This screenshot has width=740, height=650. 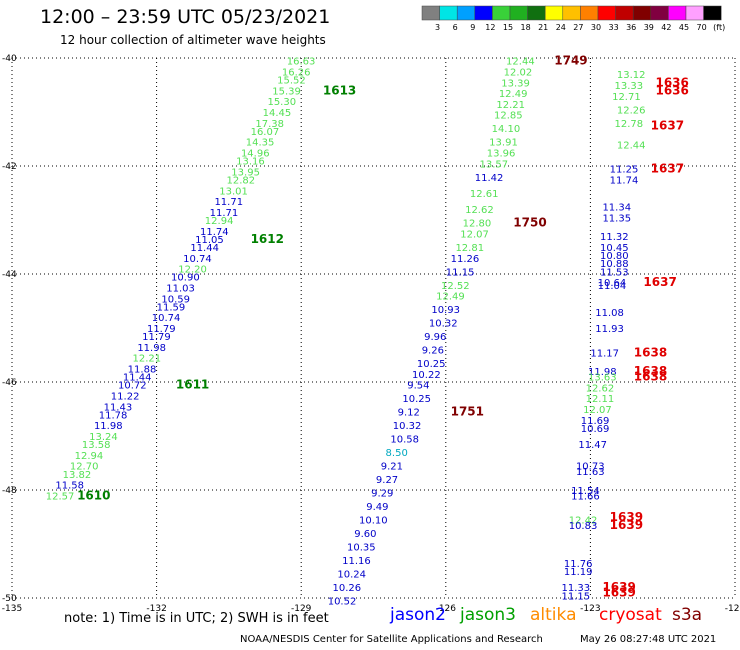 What do you see at coordinates (575, 588) in the screenshot?
I see `wave-height-label: 11.33` at bounding box center [575, 588].